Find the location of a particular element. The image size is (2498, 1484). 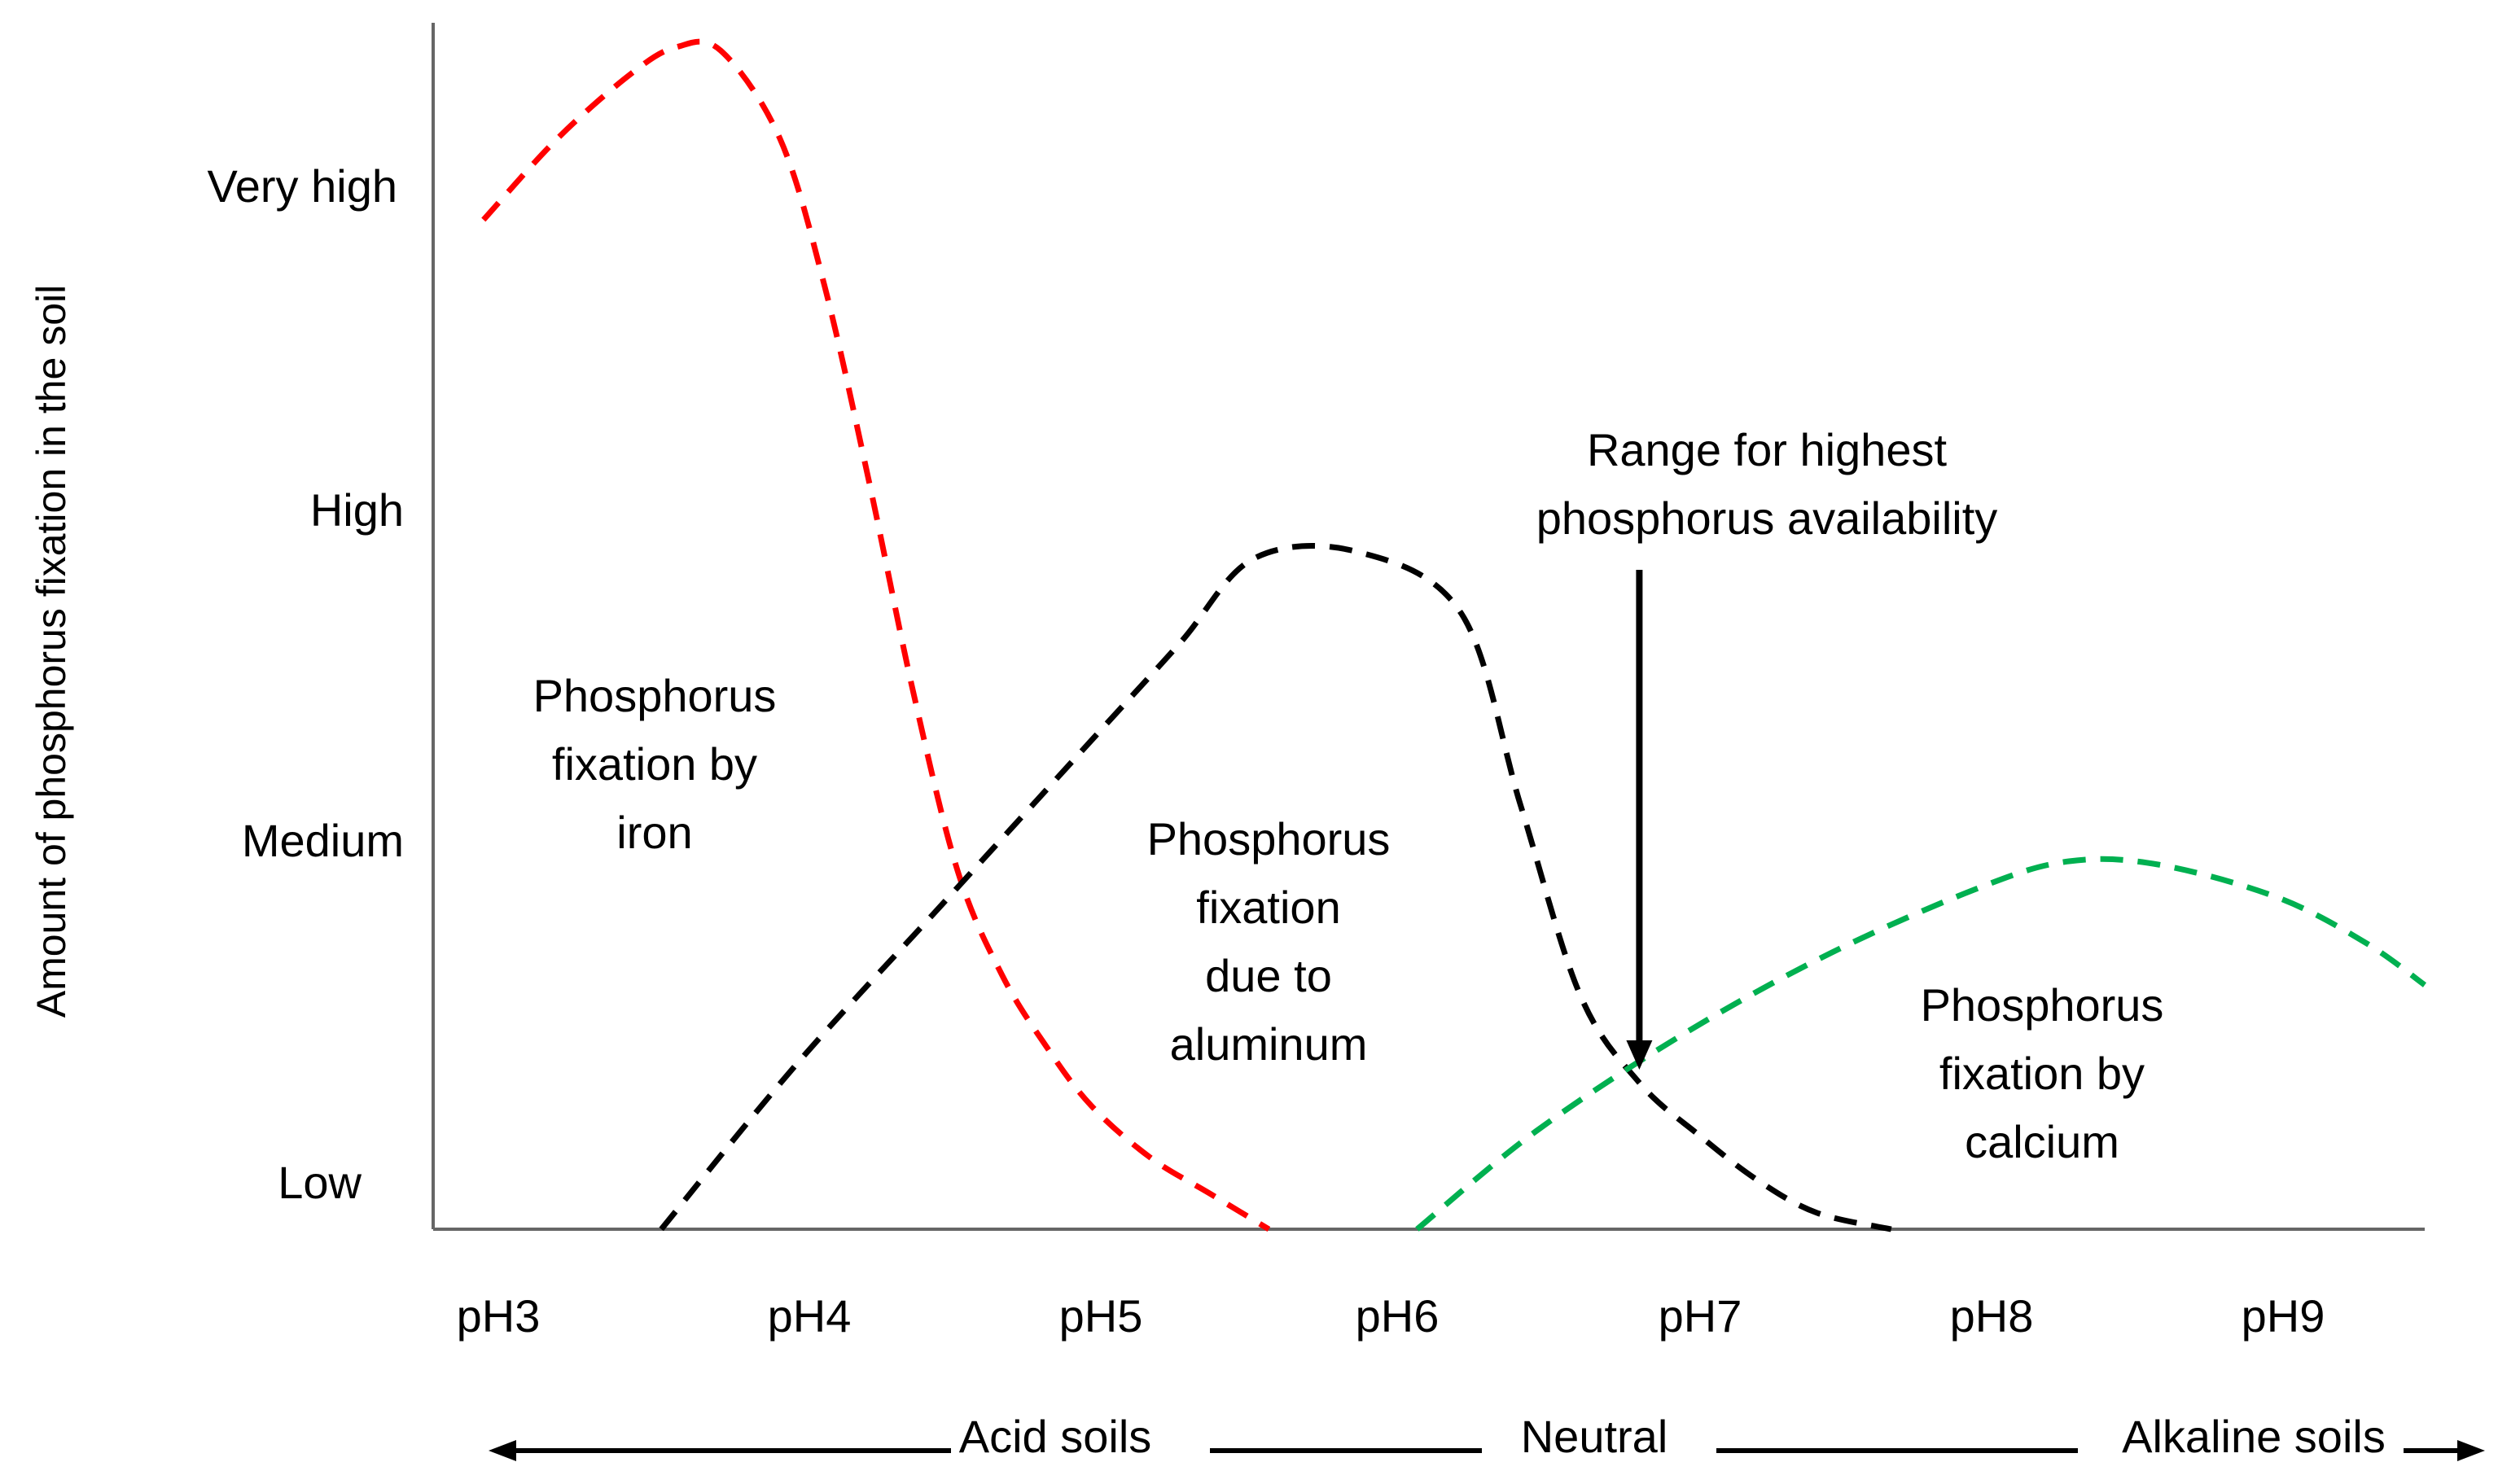

annotation-aluminum-line-1: Phosphorus is located at coordinates (1269, 839).